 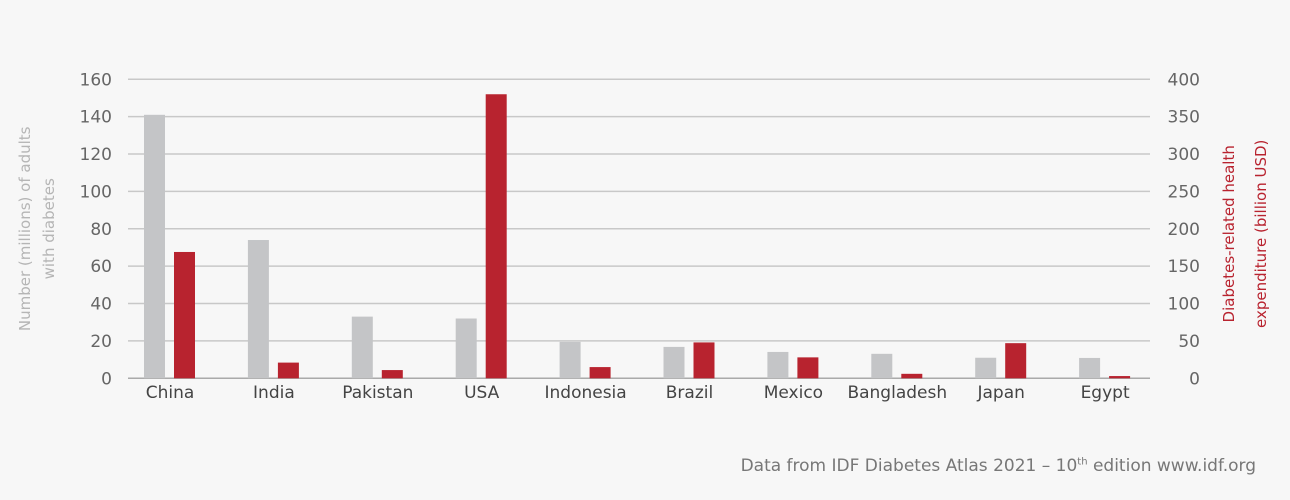 What do you see at coordinates (101, 305) in the screenshot?
I see `left-tick-label: 40` at bounding box center [101, 305].